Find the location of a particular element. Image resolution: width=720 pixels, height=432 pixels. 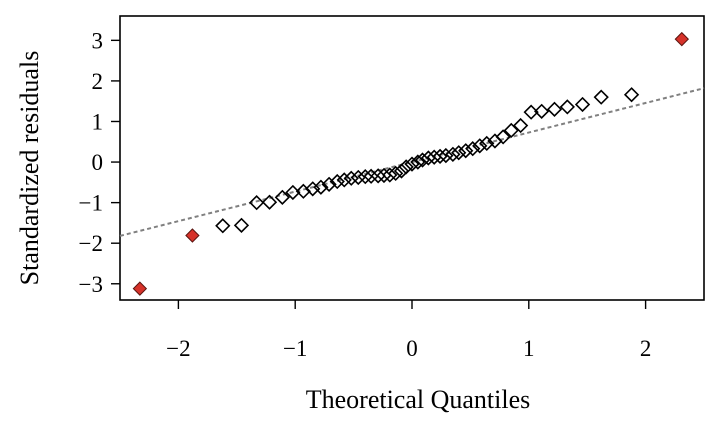

y-axis-ticks: −3 −2 −1 0 1 2 3 is located at coordinates (99, 162).